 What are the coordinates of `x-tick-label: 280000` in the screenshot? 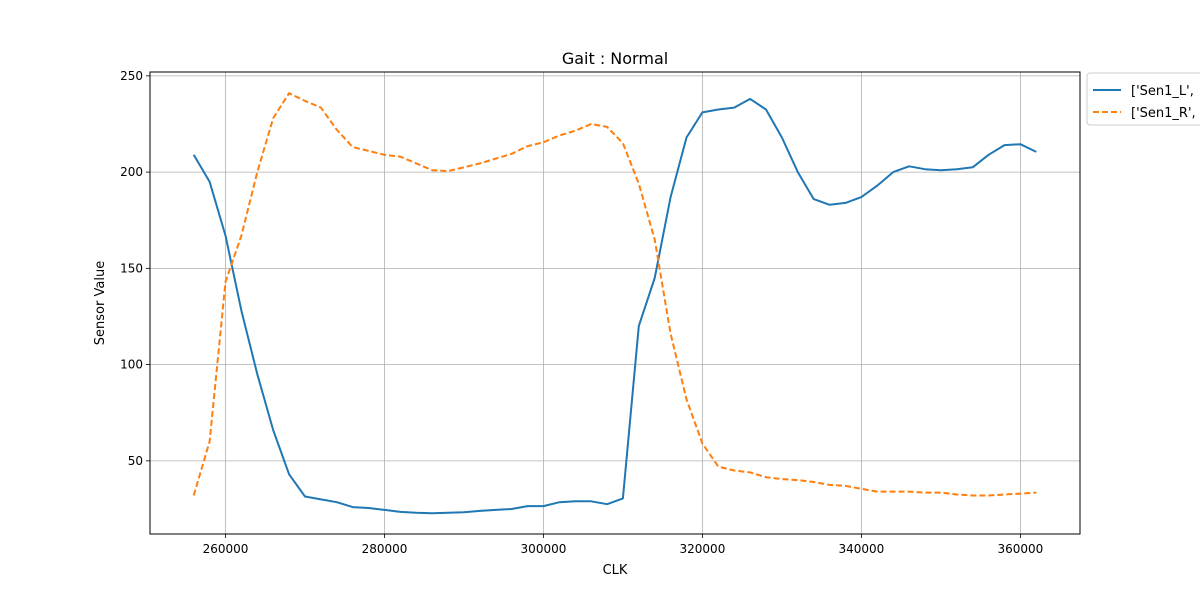 It's located at (385, 549).